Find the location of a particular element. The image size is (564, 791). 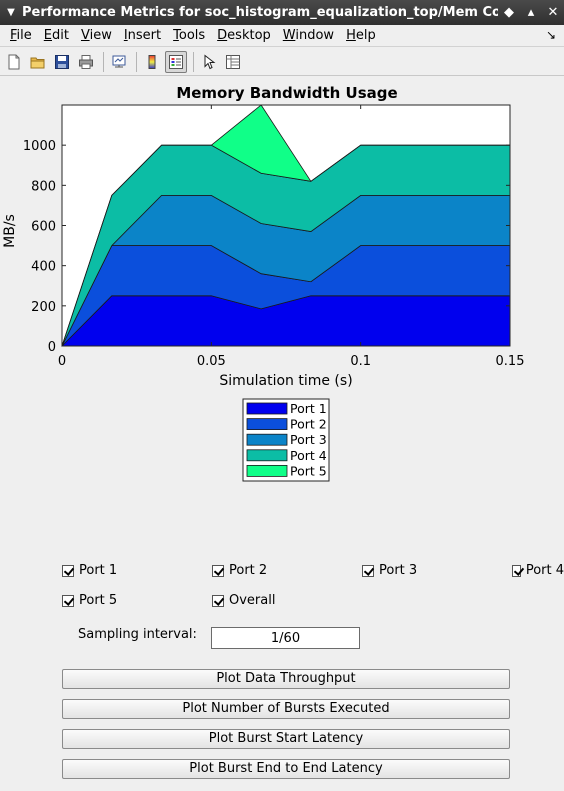

legend-icon is located at coordinates (176, 61).